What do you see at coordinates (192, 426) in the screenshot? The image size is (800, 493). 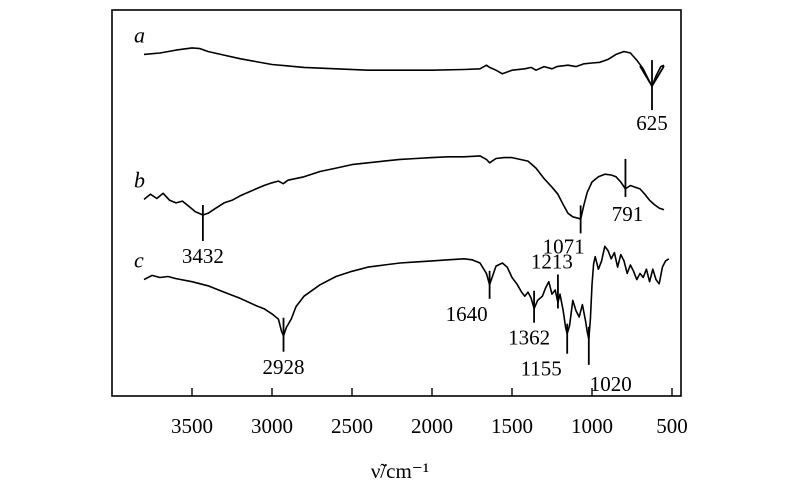 I see `x-tick-label-3500: 3500` at bounding box center [192, 426].